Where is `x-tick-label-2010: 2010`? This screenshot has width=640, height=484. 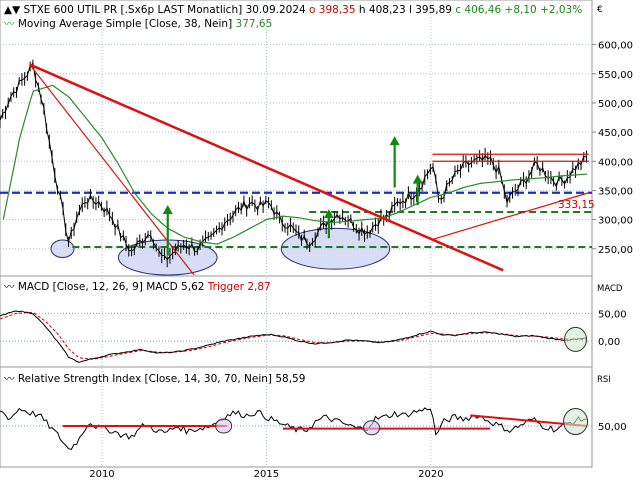 x-tick-label-2010: 2010 is located at coordinates (101, 474).